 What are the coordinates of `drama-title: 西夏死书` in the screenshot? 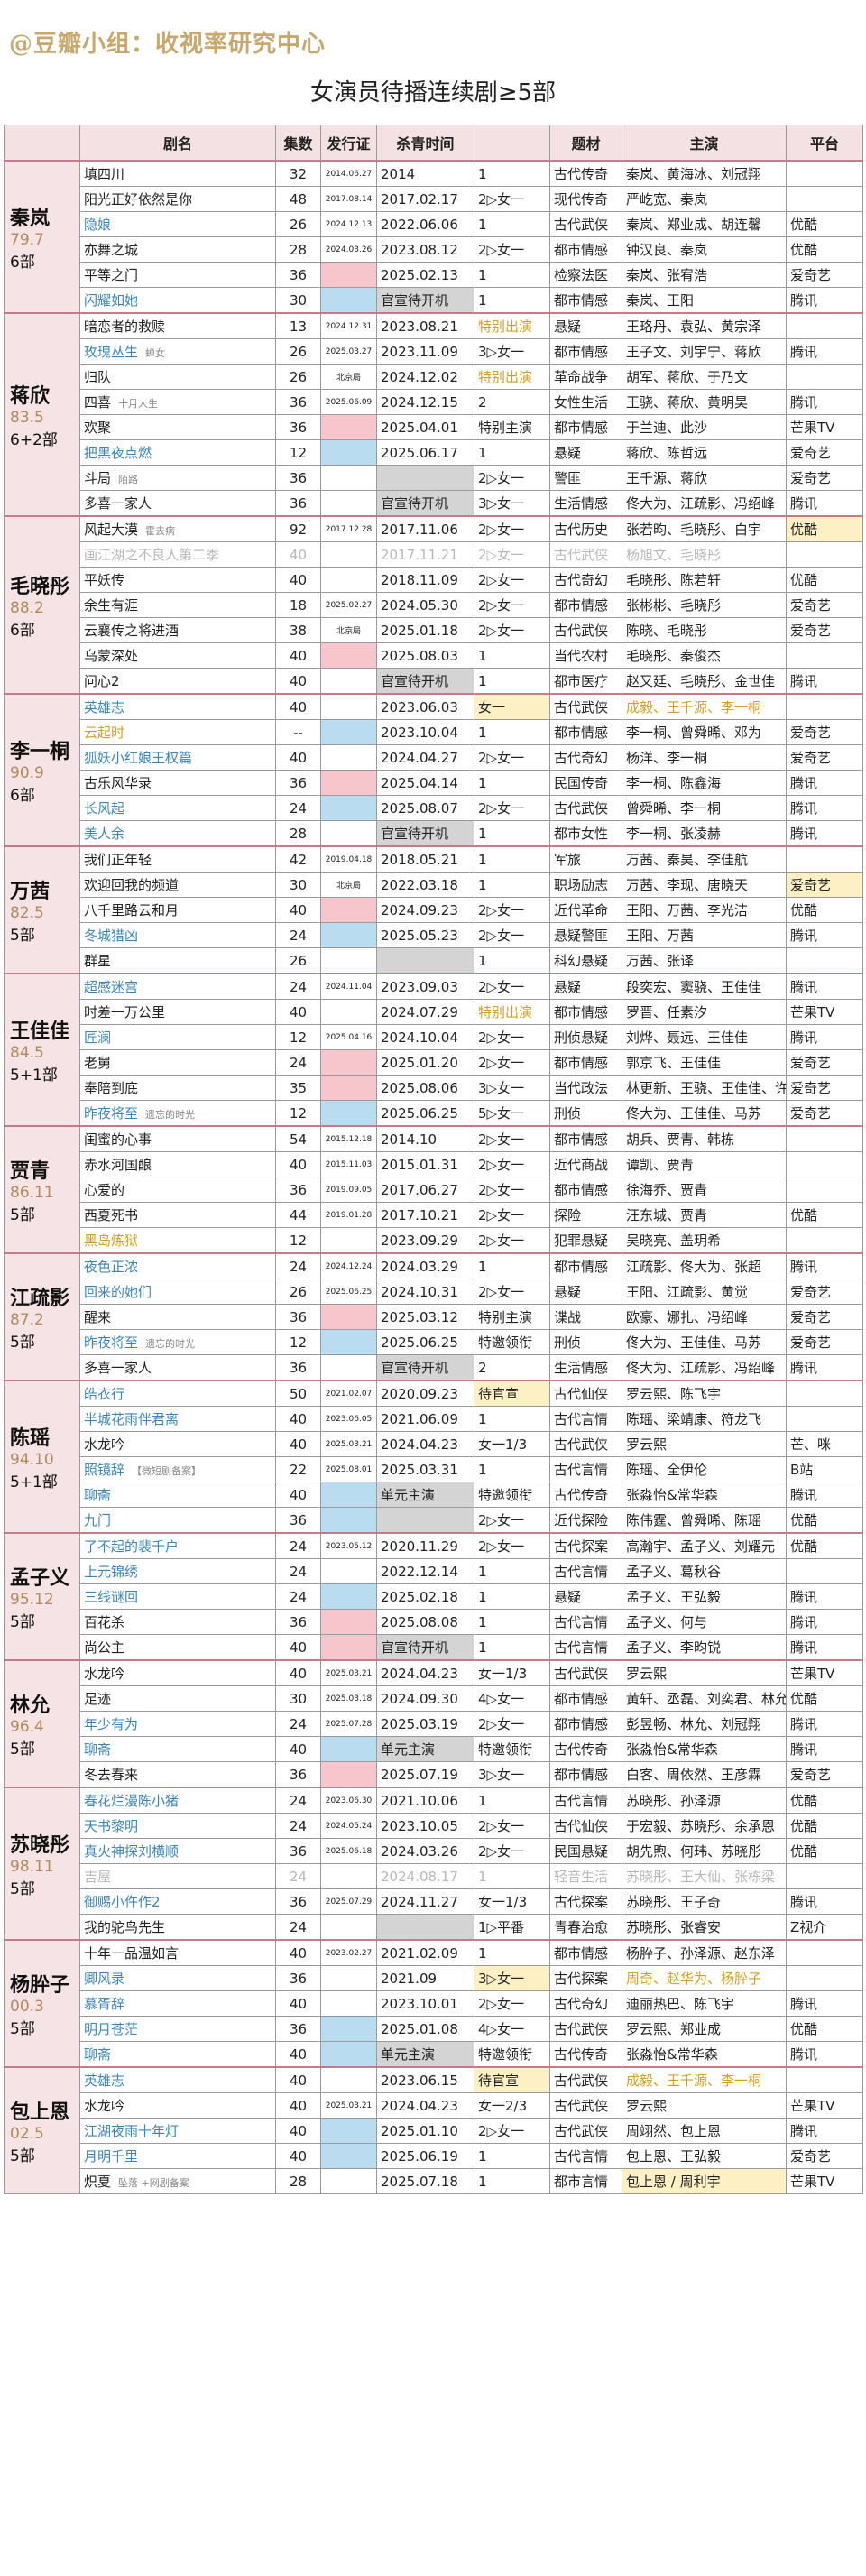 It's located at (177, 1215).